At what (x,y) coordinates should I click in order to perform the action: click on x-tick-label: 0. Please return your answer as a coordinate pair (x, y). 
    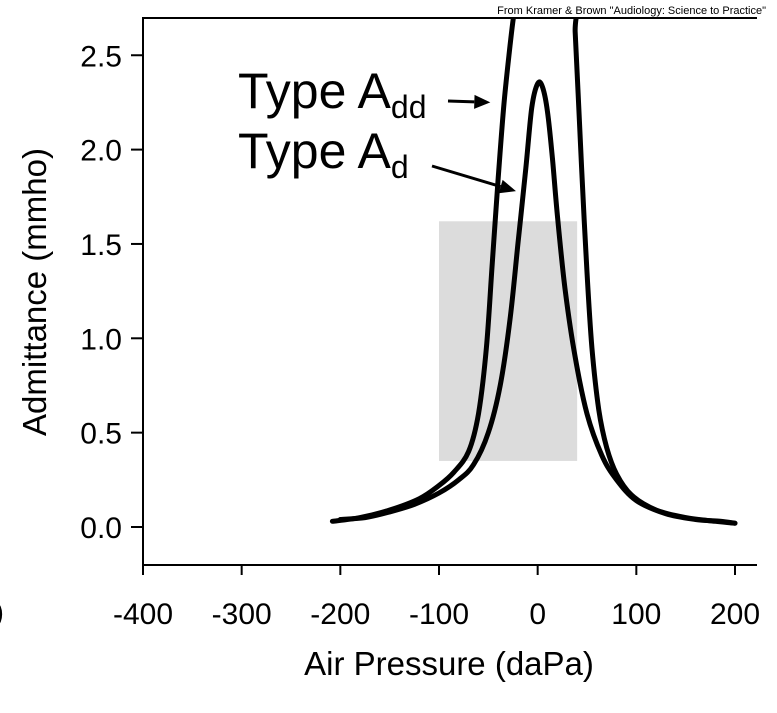
    Looking at the image, I should click on (537, 614).